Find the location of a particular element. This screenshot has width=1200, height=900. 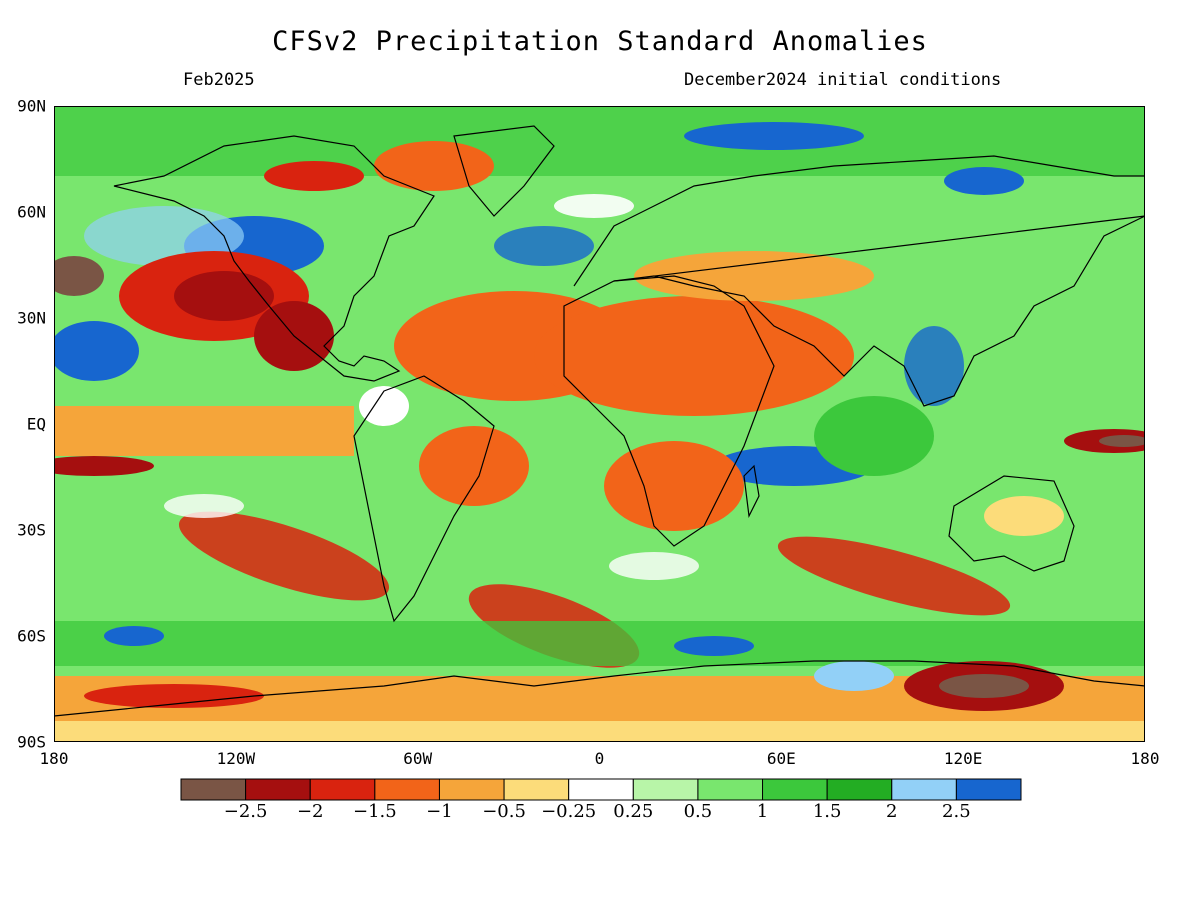

africa-coastline is located at coordinates (669, 411).